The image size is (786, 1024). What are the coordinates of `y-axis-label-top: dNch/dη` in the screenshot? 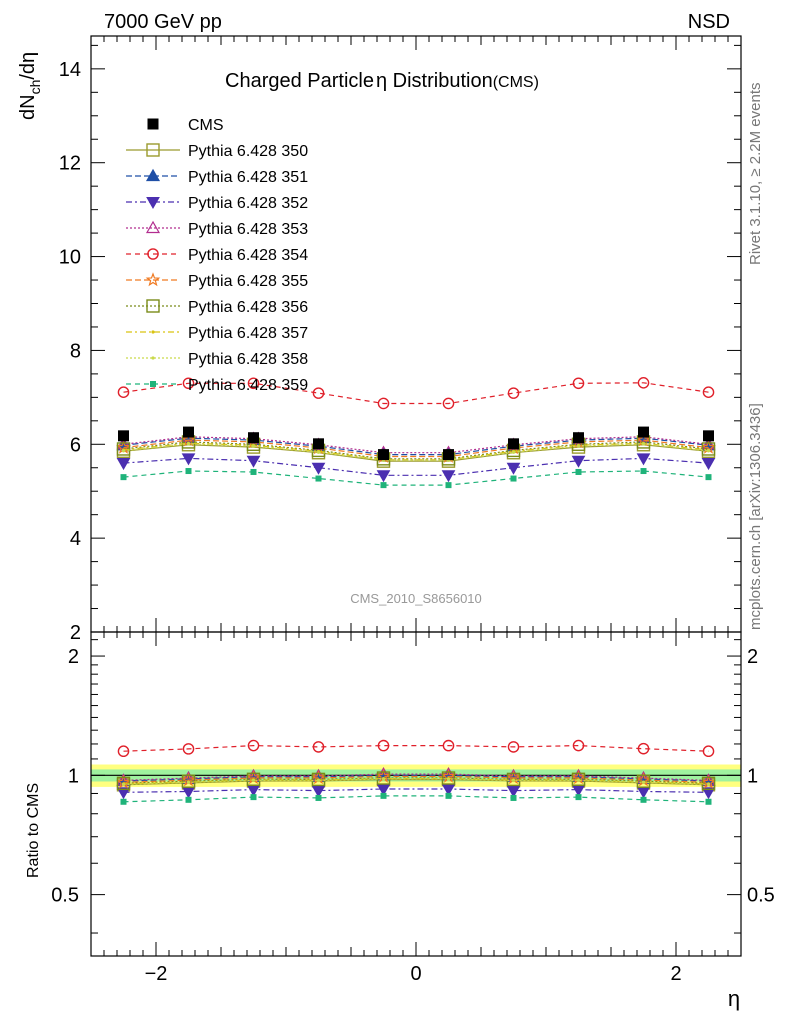 It's located at (30, 86).